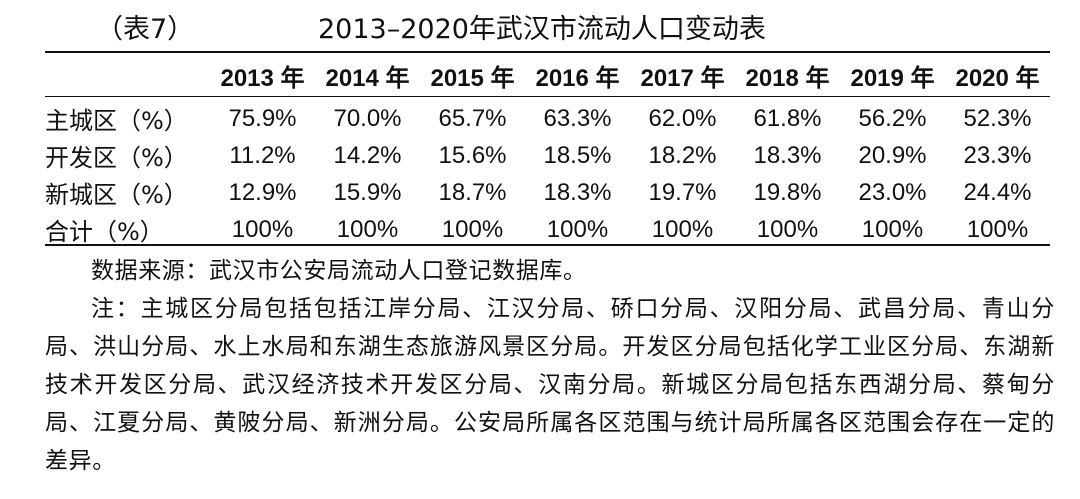  Describe the element at coordinates (116, 121) in the screenshot. I see `row-label: 主城区（%）` at that location.